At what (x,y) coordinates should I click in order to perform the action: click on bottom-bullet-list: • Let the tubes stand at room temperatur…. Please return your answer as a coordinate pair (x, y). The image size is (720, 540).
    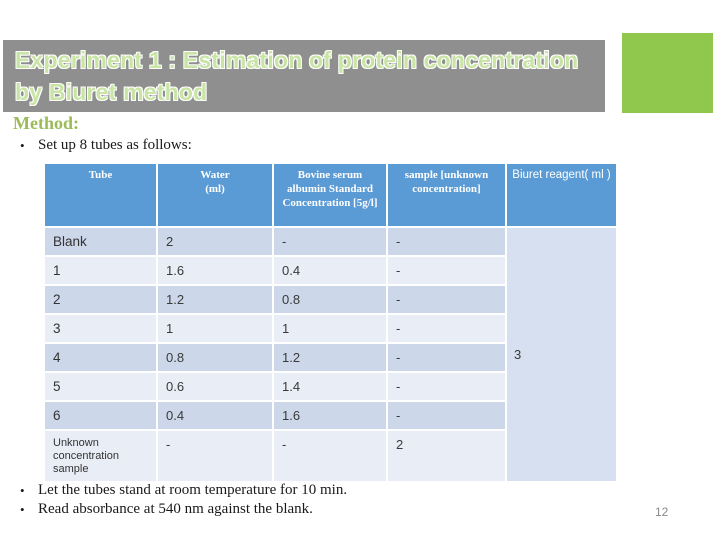
    Looking at the image, I should click on (173, 500).